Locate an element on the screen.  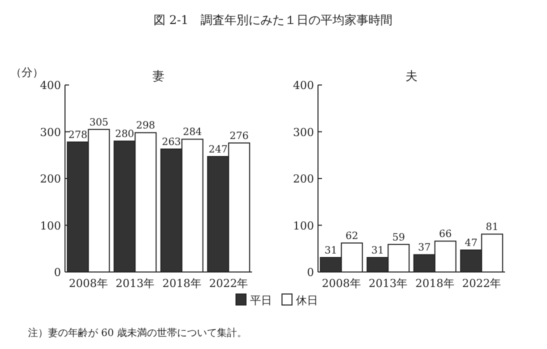
data-label: 280 is located at coordinates (124, 134).